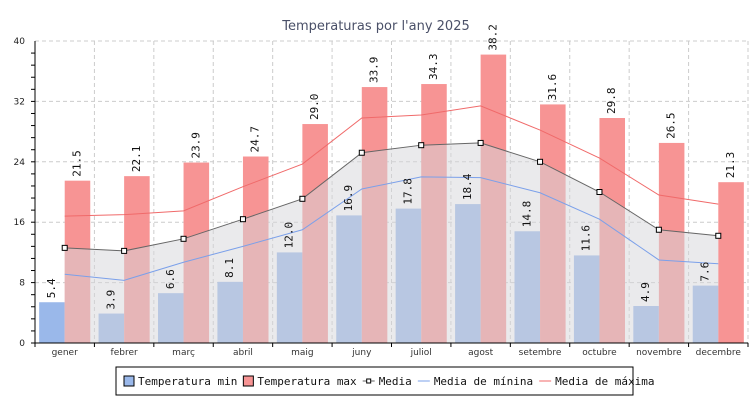 The width and height of the screenshot is (750, 400). I want to click on data-label-max: 31.6, so click(552, 87).